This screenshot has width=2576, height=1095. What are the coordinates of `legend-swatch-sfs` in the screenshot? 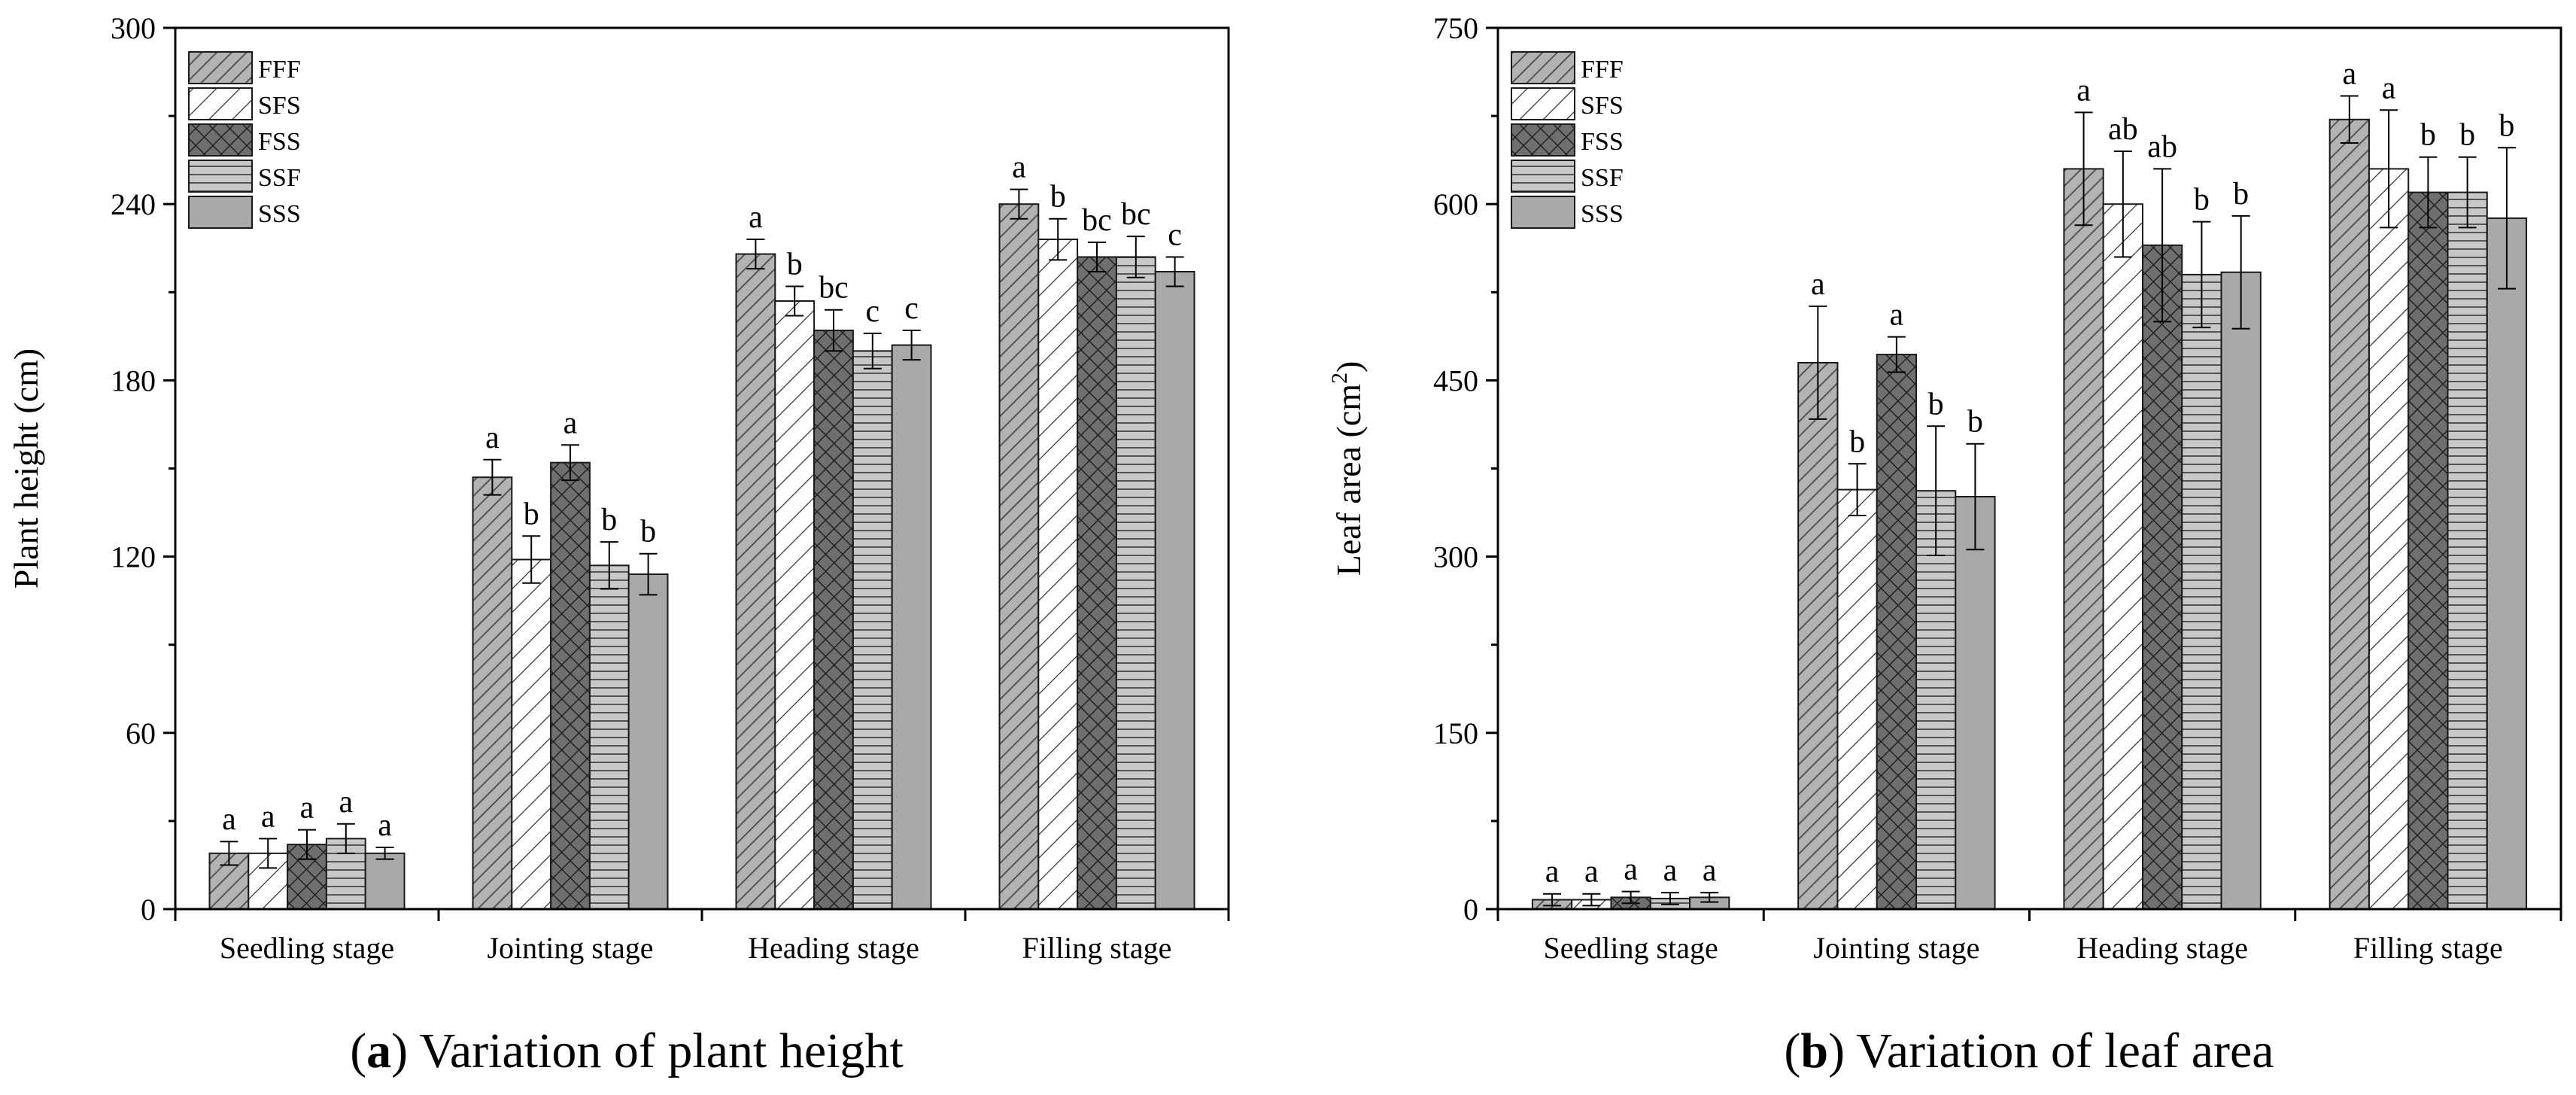 It's located at (1543, 103).